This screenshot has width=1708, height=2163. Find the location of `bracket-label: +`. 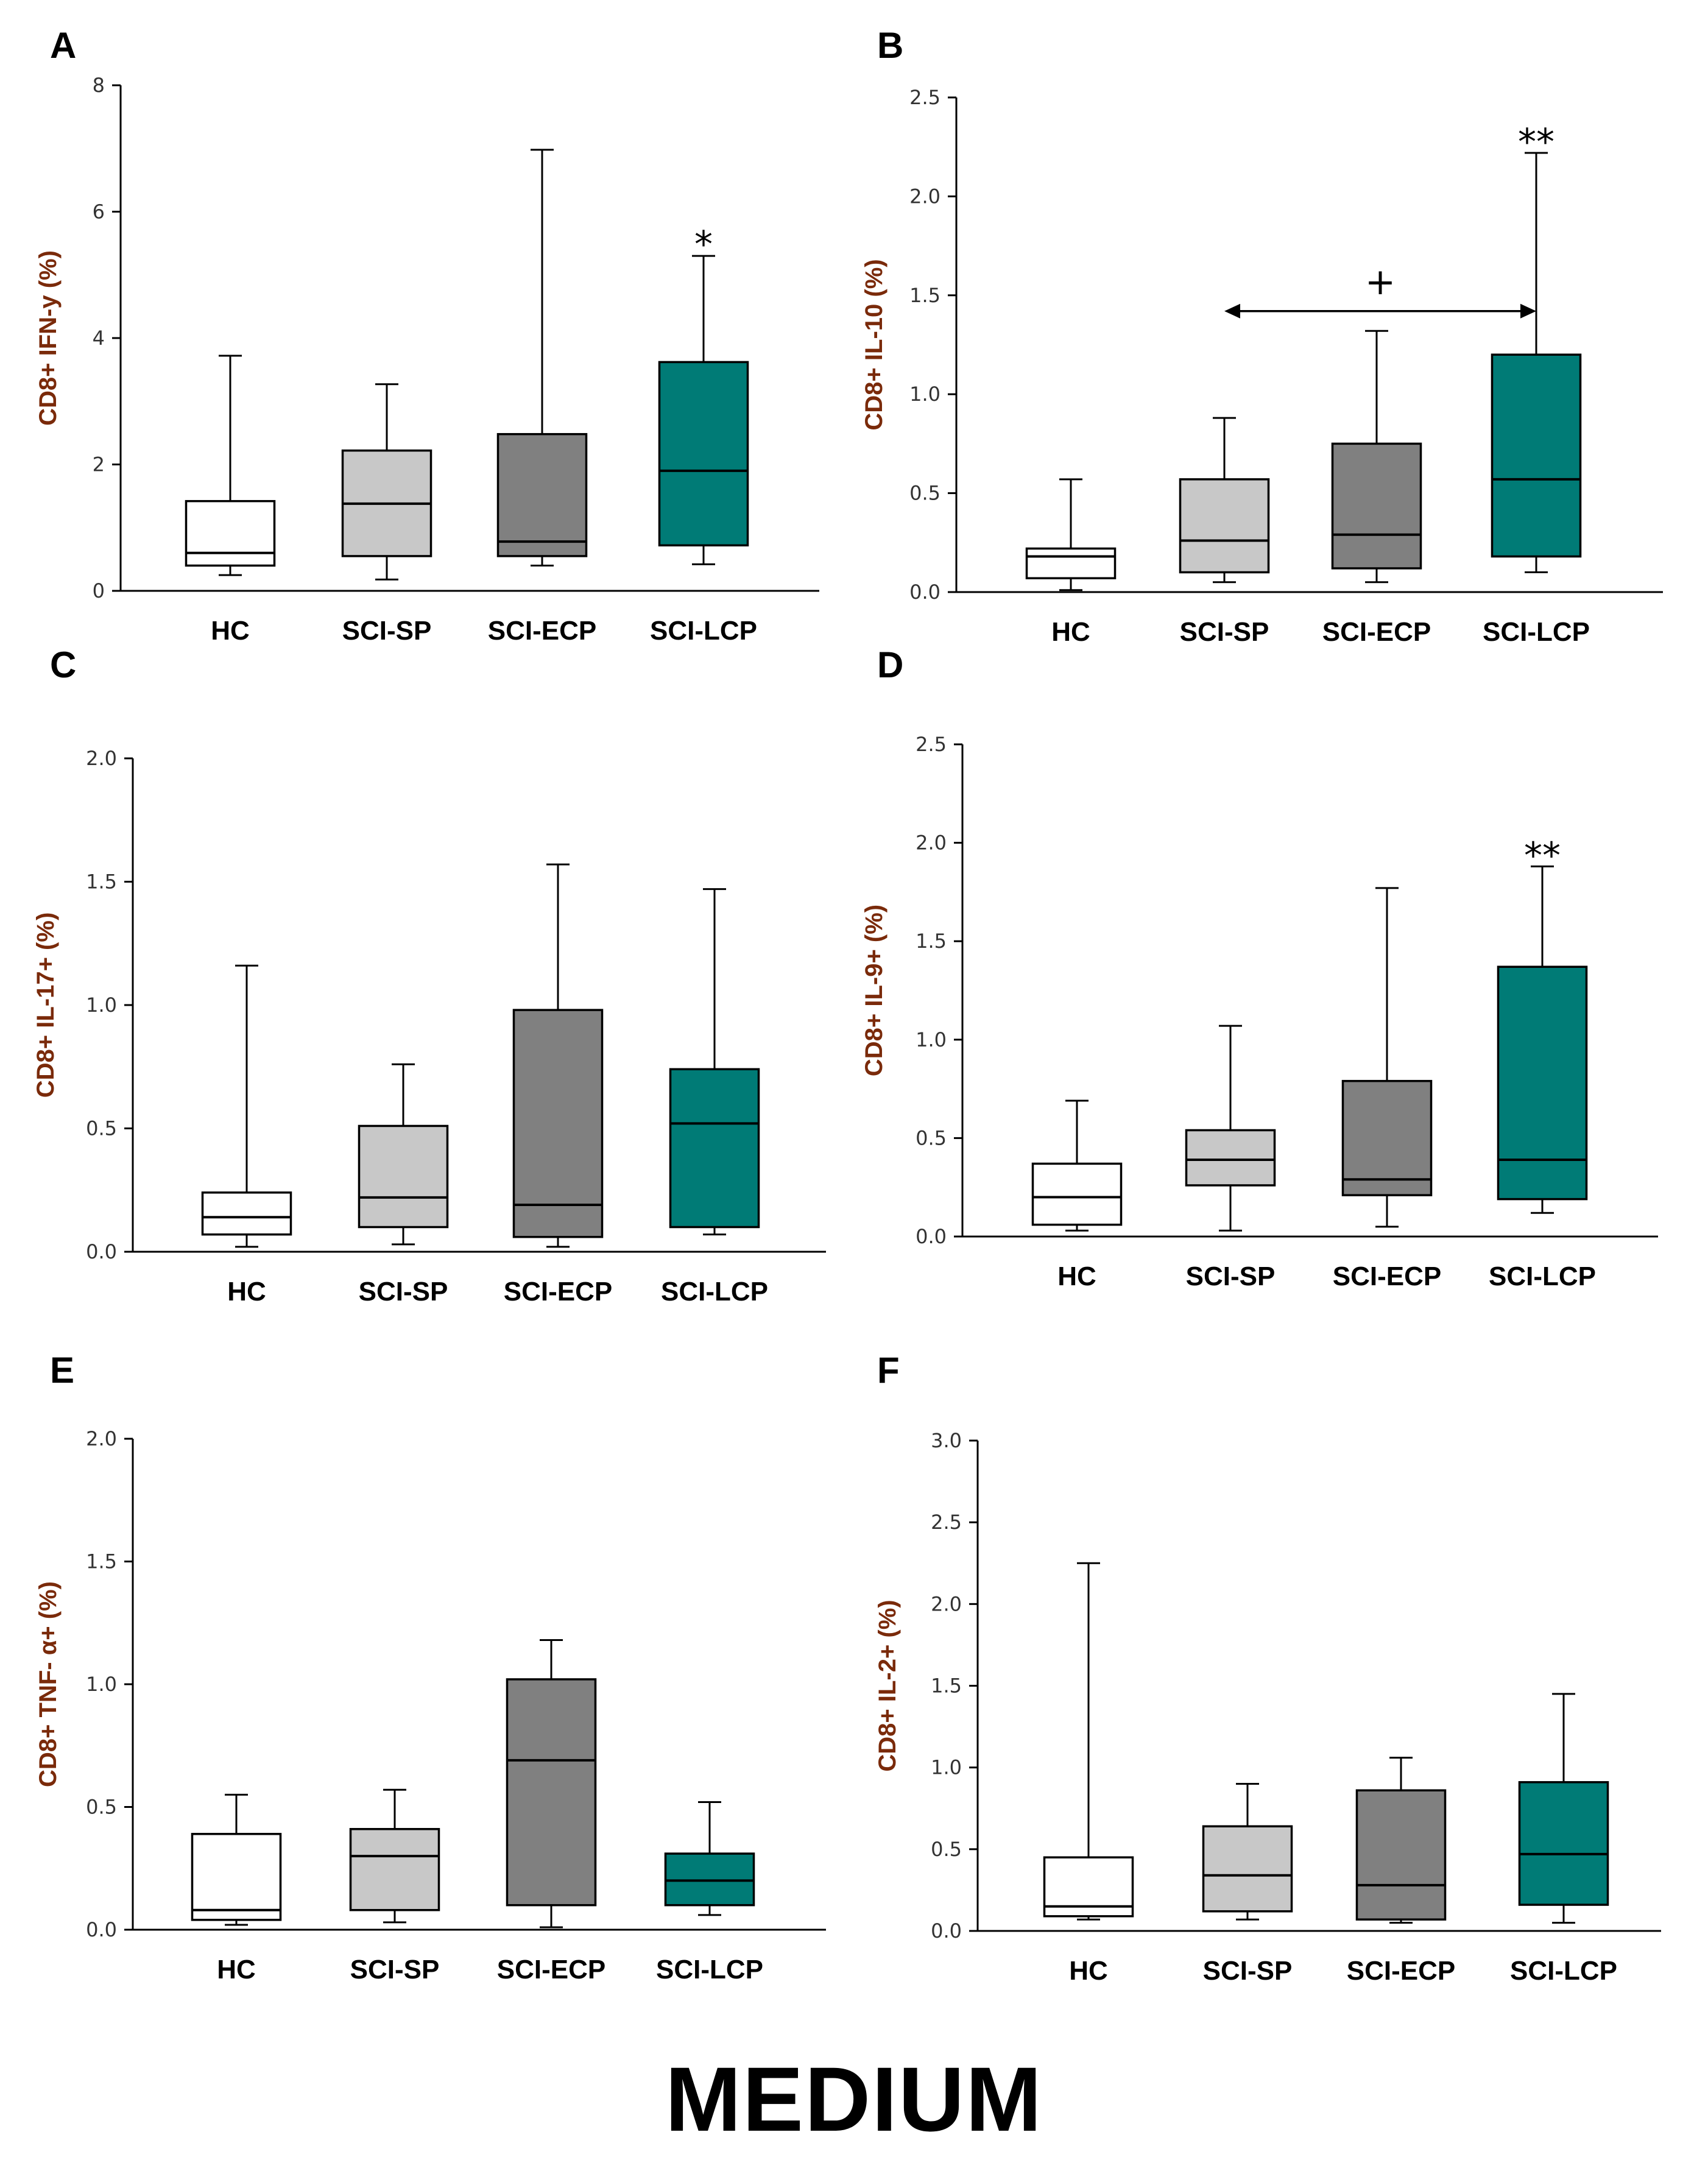

bracket-label: + is located at coordinates (1380, 282).